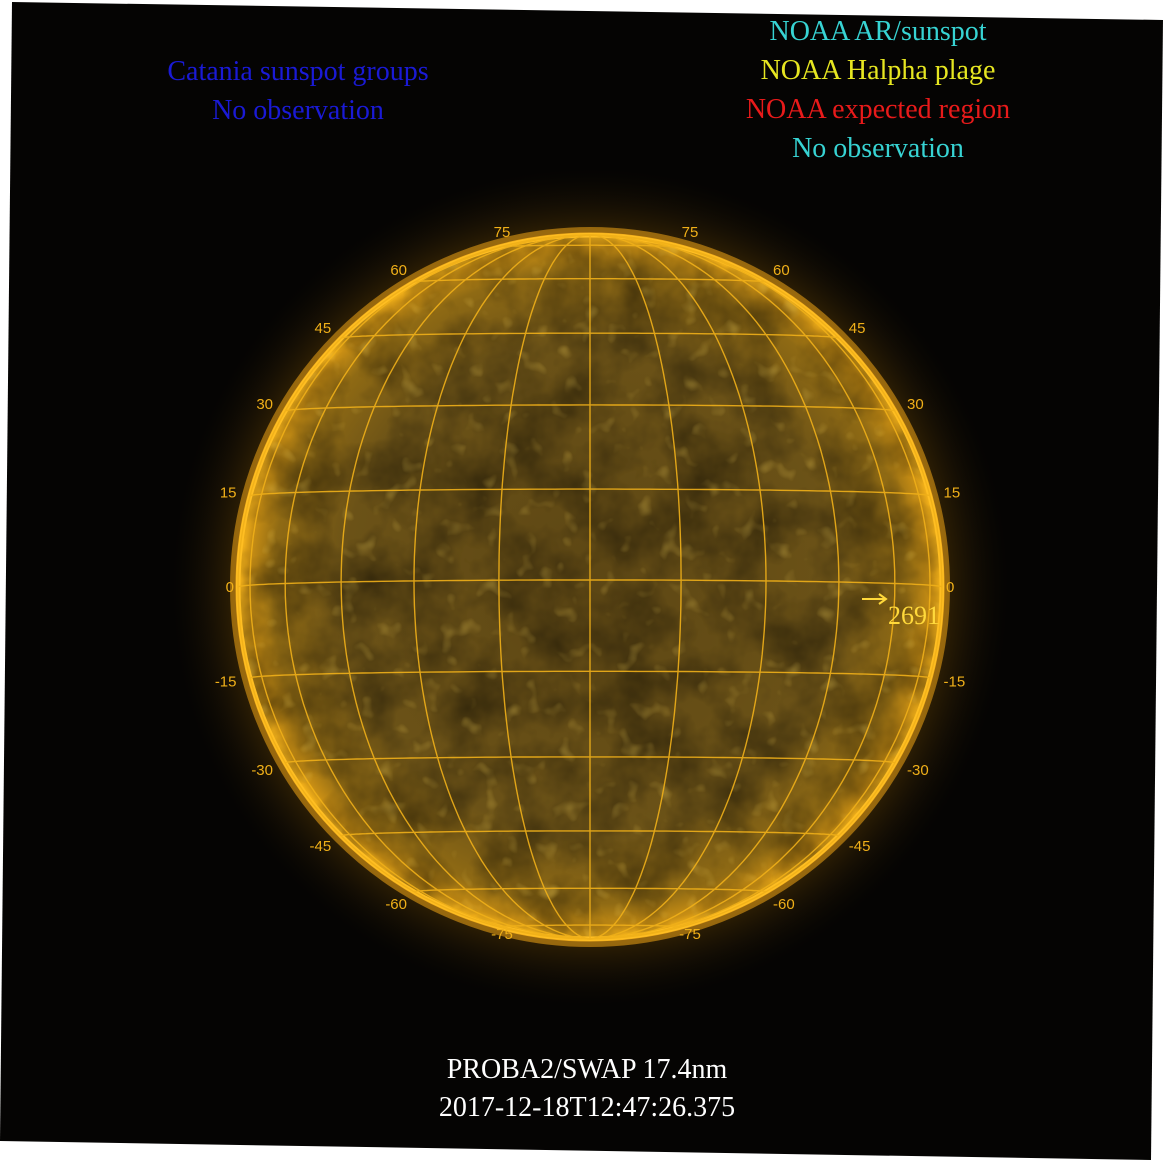 This screenshot has height=1167, width=1165. I want to click on noaa-legend-ar: NOAA AR/sunspot, so click(878, 31).